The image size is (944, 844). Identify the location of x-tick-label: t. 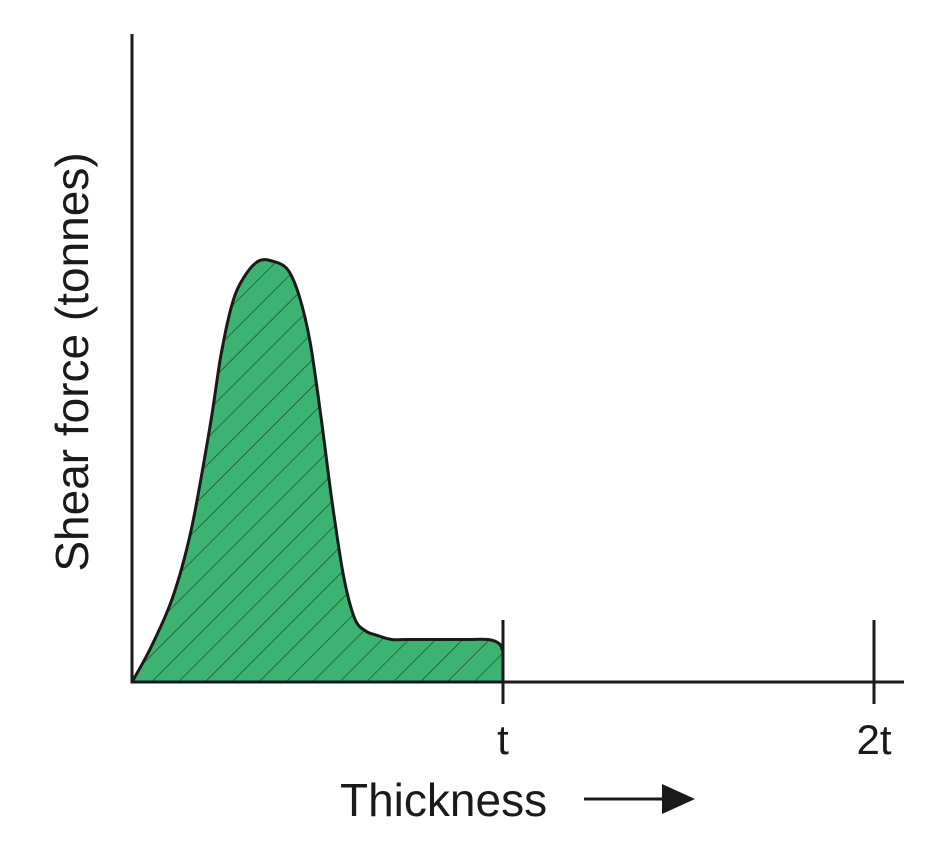
(503, 739).